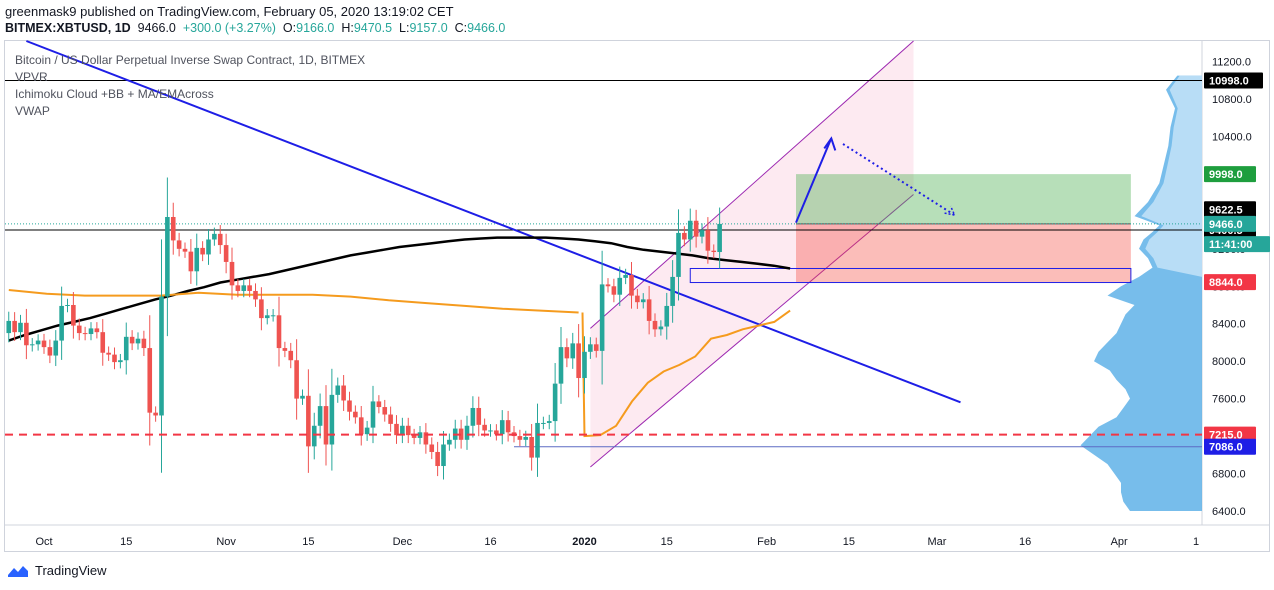 The height and width of the screenshot is (590, 1274). Describe the element at coordinates (1229, 475) in the screenshot. I see `y-tick-label: 6800.0` at that location.